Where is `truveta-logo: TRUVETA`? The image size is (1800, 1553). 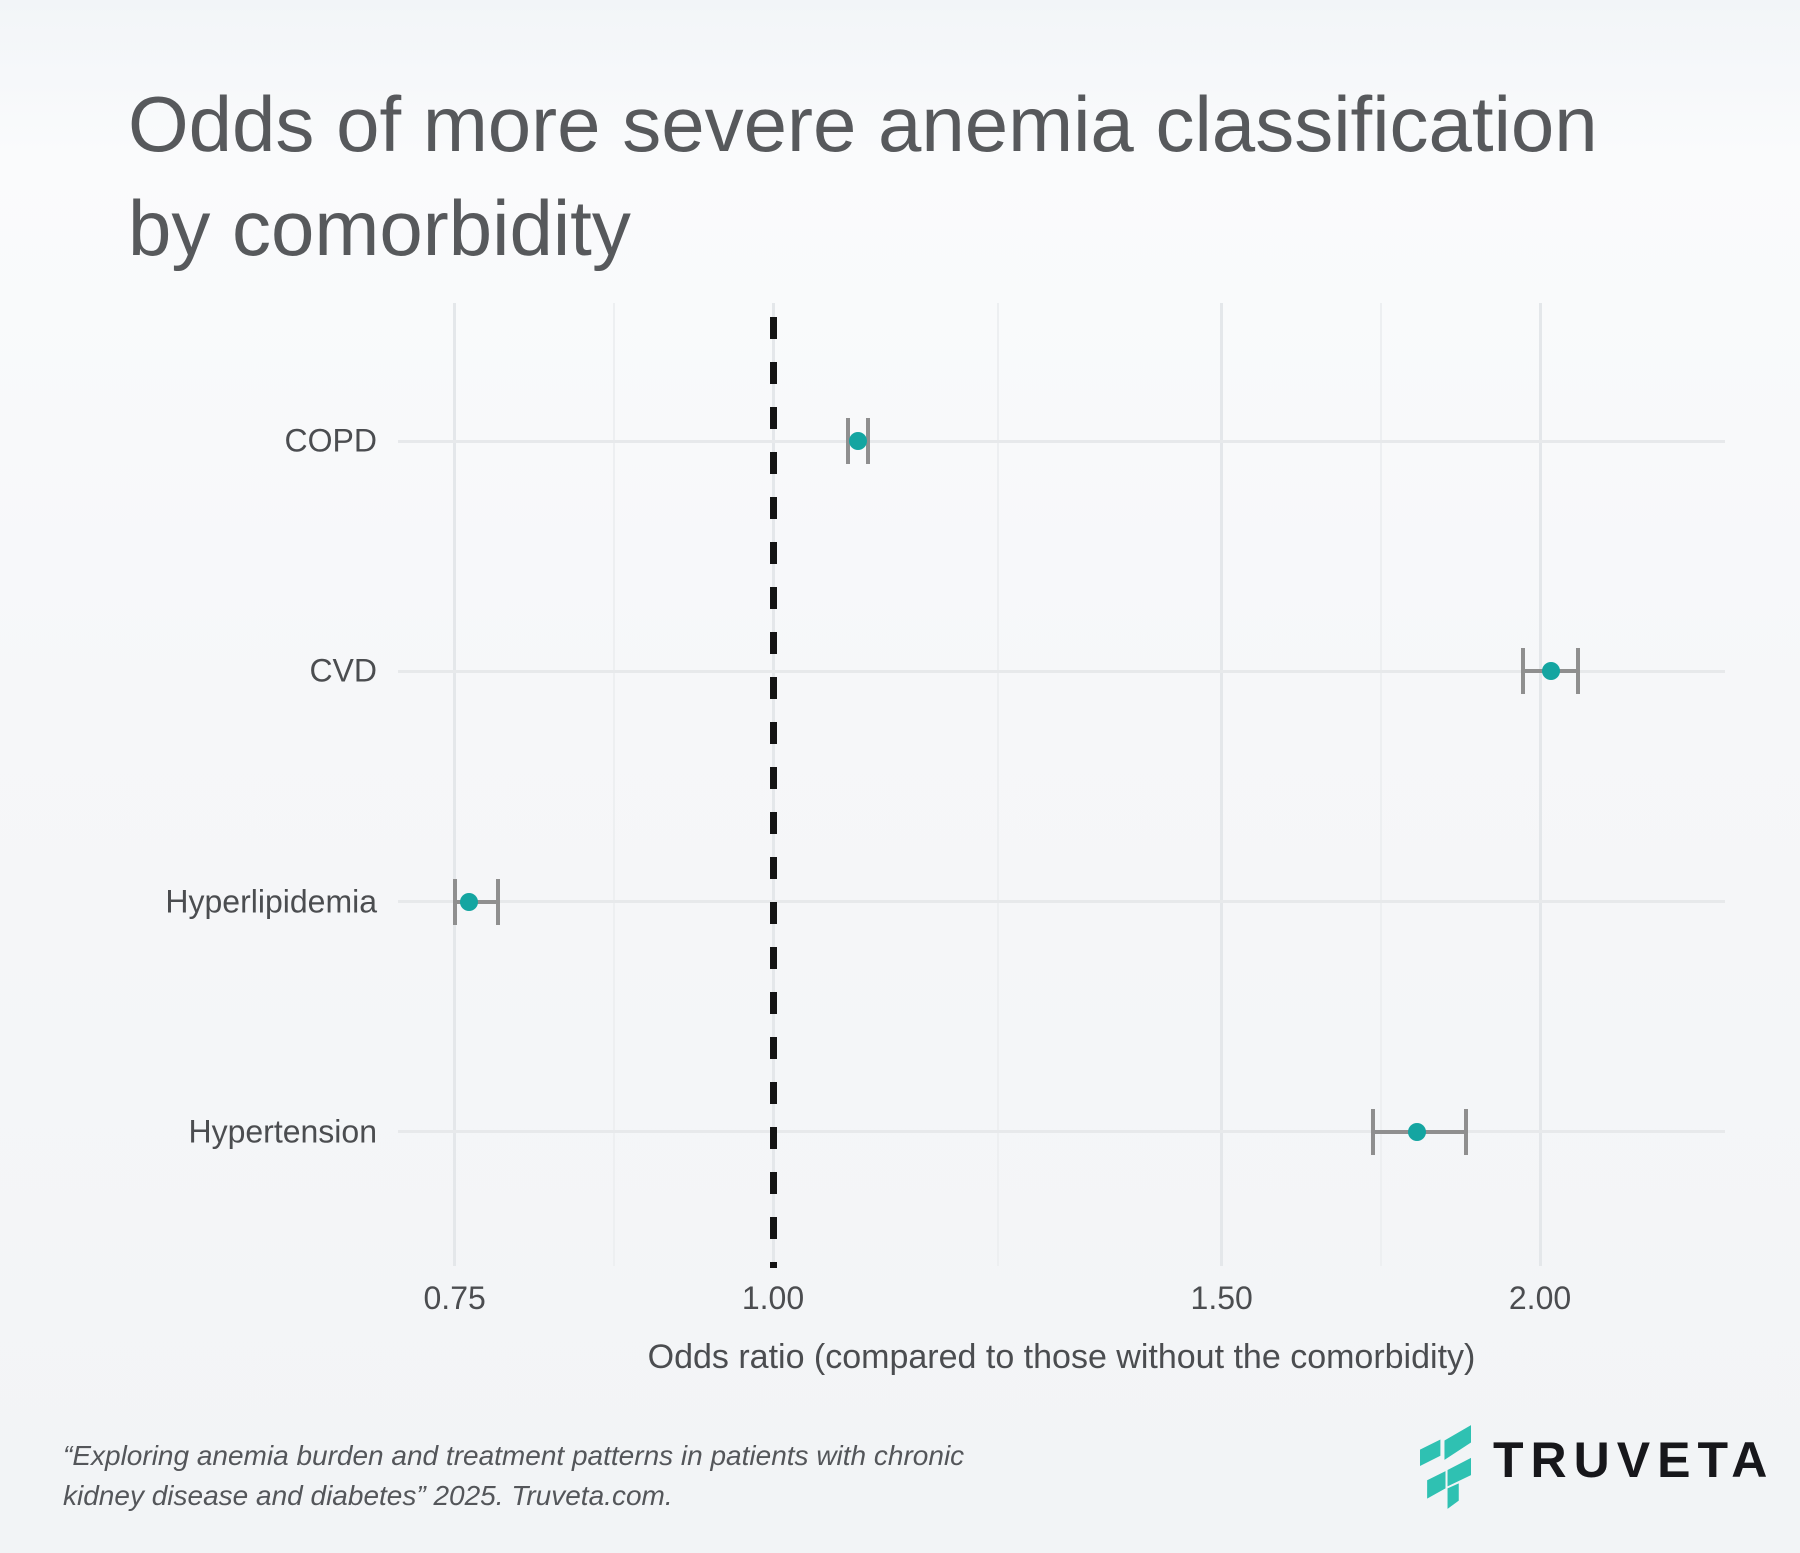 truveta-logo: TRUVETA is located at coordinates (1597, 1467).